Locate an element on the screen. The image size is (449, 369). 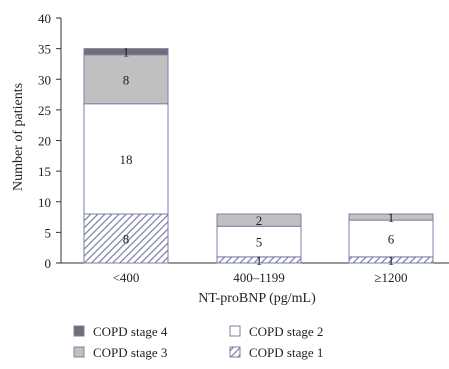
data-label: 2 is located at coordinates (259, 220).